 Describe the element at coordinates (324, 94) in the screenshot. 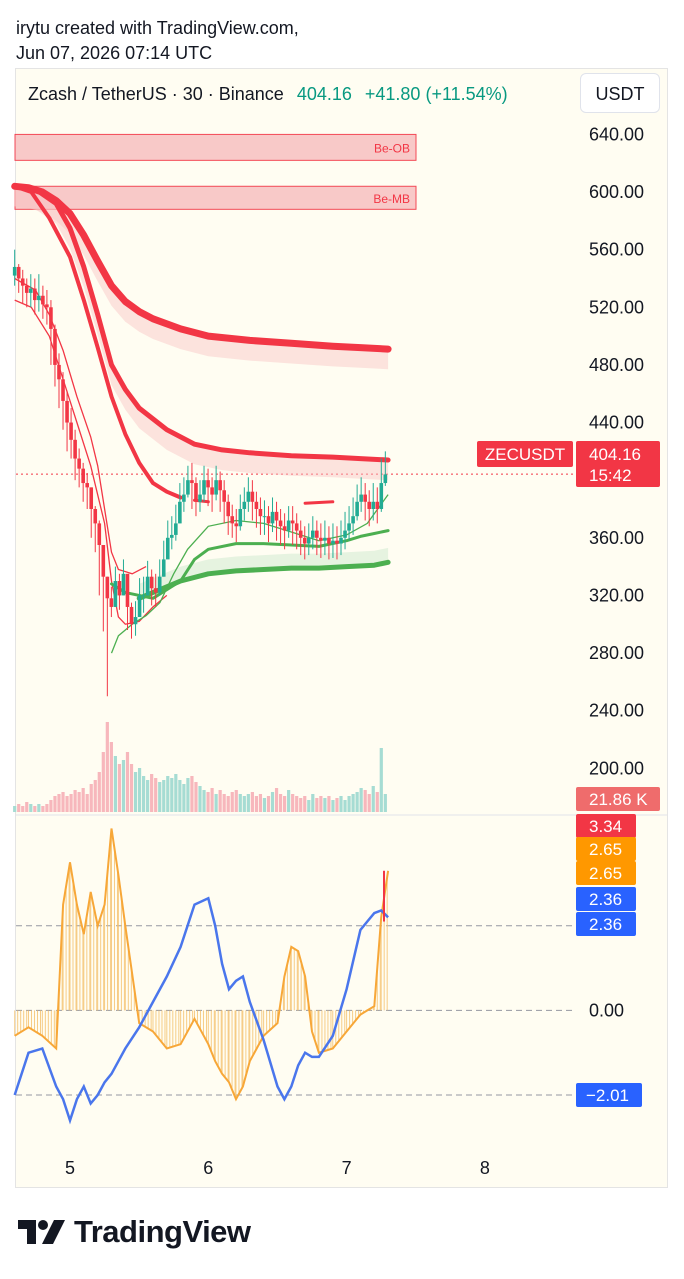

I see `legend-price: 404.16` at that location.